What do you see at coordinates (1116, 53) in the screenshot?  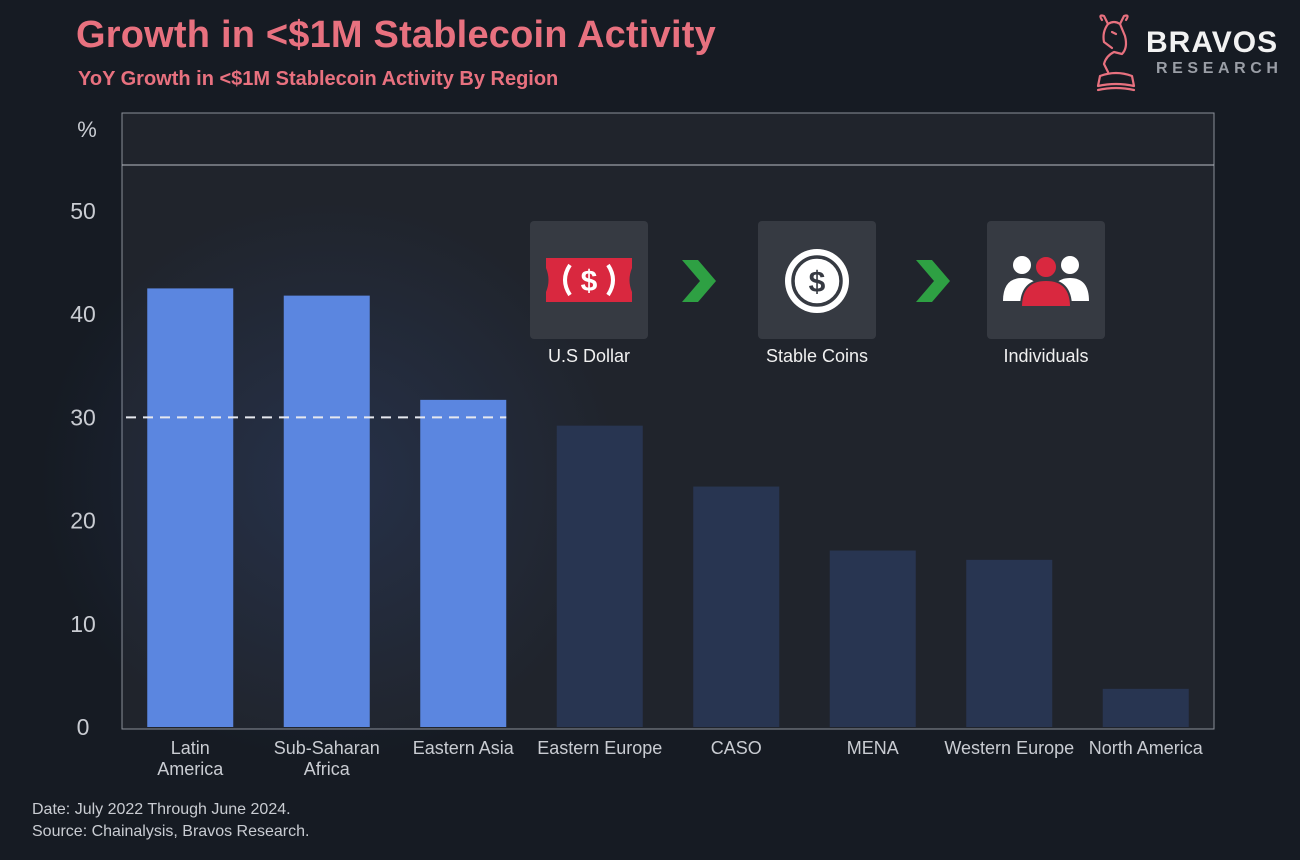 I see `bull-knight-icon` at bounding box center [1116, 53].